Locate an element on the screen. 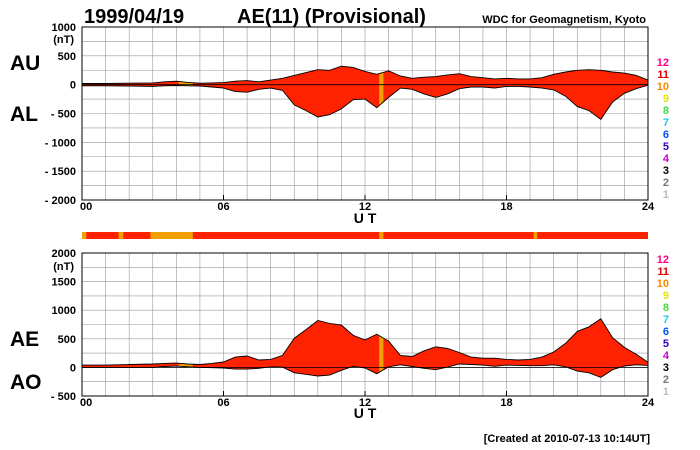 The width and height of the screenshot is (700, 450). ae-ao-x-ticks: 00 06 12 18 24 is located at coordinates (367, 400).